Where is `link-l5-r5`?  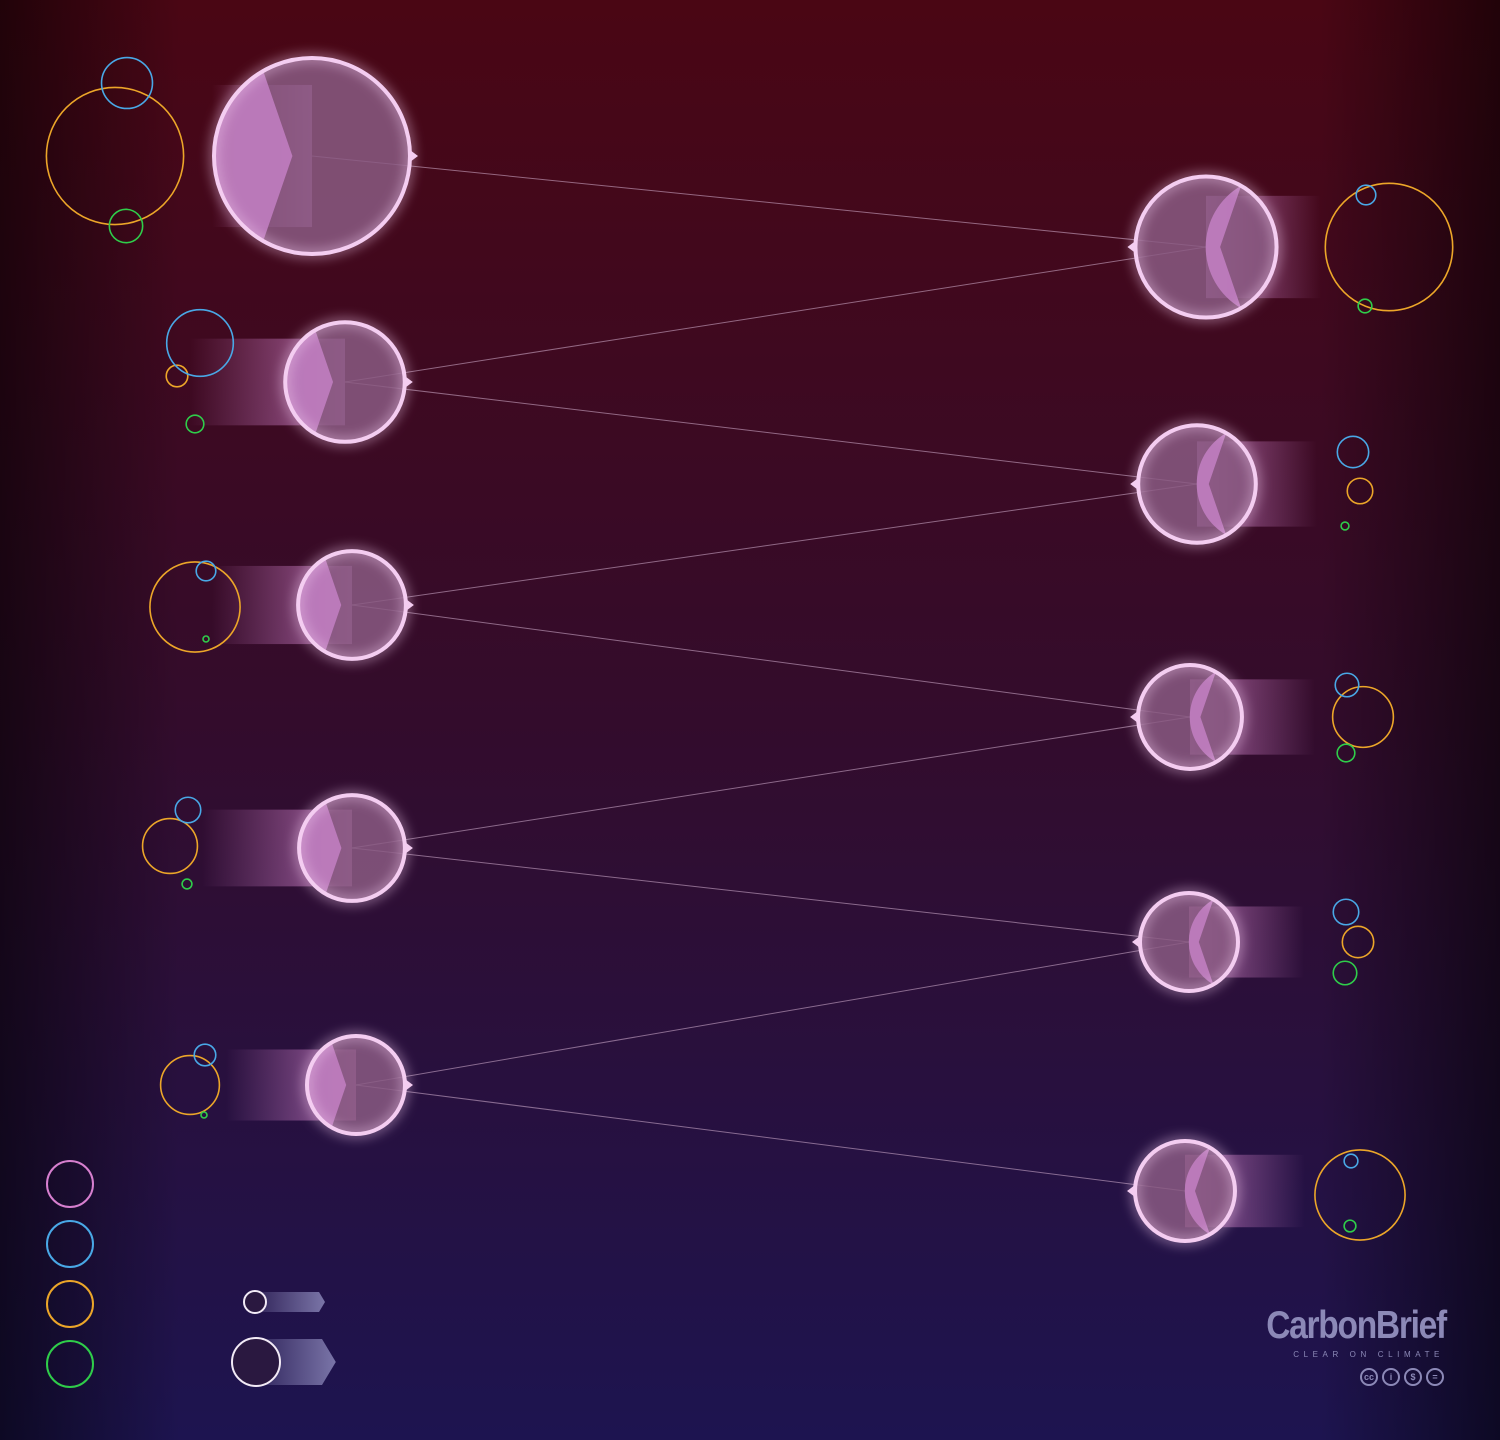 link-l5-r5 is located at coordinates (770, 1138).